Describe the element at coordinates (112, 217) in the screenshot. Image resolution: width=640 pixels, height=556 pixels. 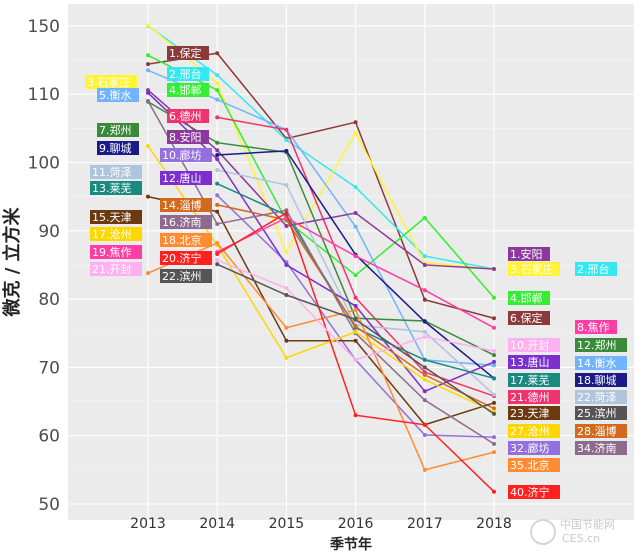
I see `series-label: 15.天津` at that location.